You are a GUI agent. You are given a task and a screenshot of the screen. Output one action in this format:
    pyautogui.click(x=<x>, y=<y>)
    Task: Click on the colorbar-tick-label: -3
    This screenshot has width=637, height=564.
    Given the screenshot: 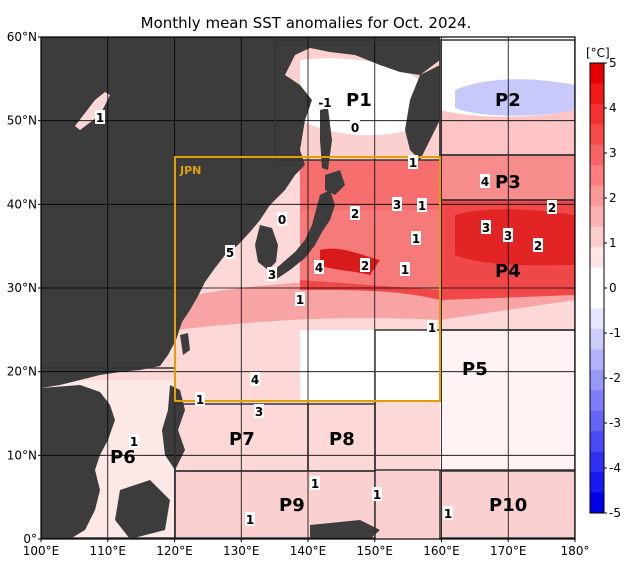 What is the action you would take?
    pyautogui.click(x=615, y=423)
    